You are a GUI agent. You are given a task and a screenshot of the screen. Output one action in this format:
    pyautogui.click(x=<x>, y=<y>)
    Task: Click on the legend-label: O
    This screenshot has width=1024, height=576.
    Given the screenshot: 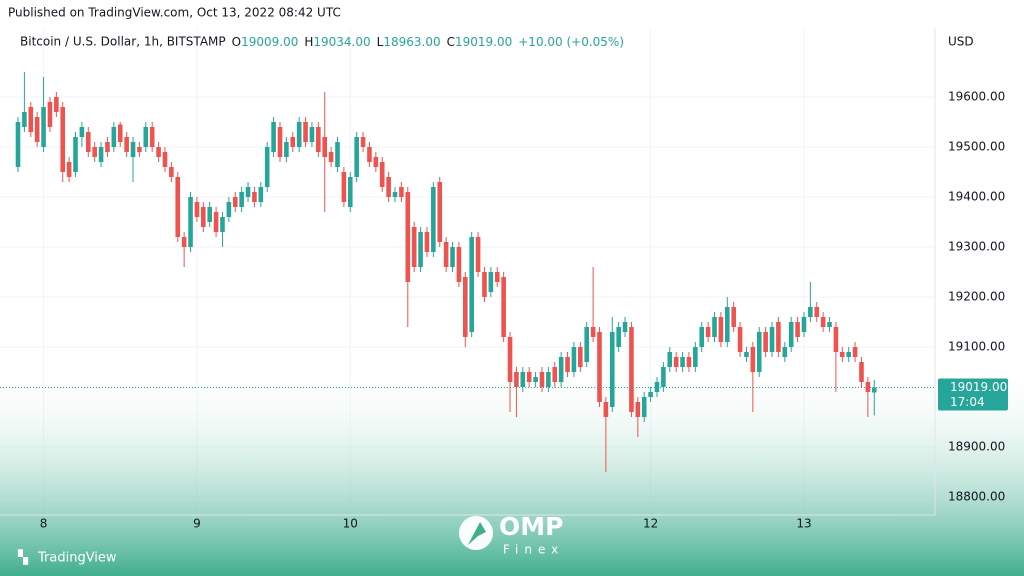 What is the action you would take?
    pyautogui.click(x=236, y=42)
    